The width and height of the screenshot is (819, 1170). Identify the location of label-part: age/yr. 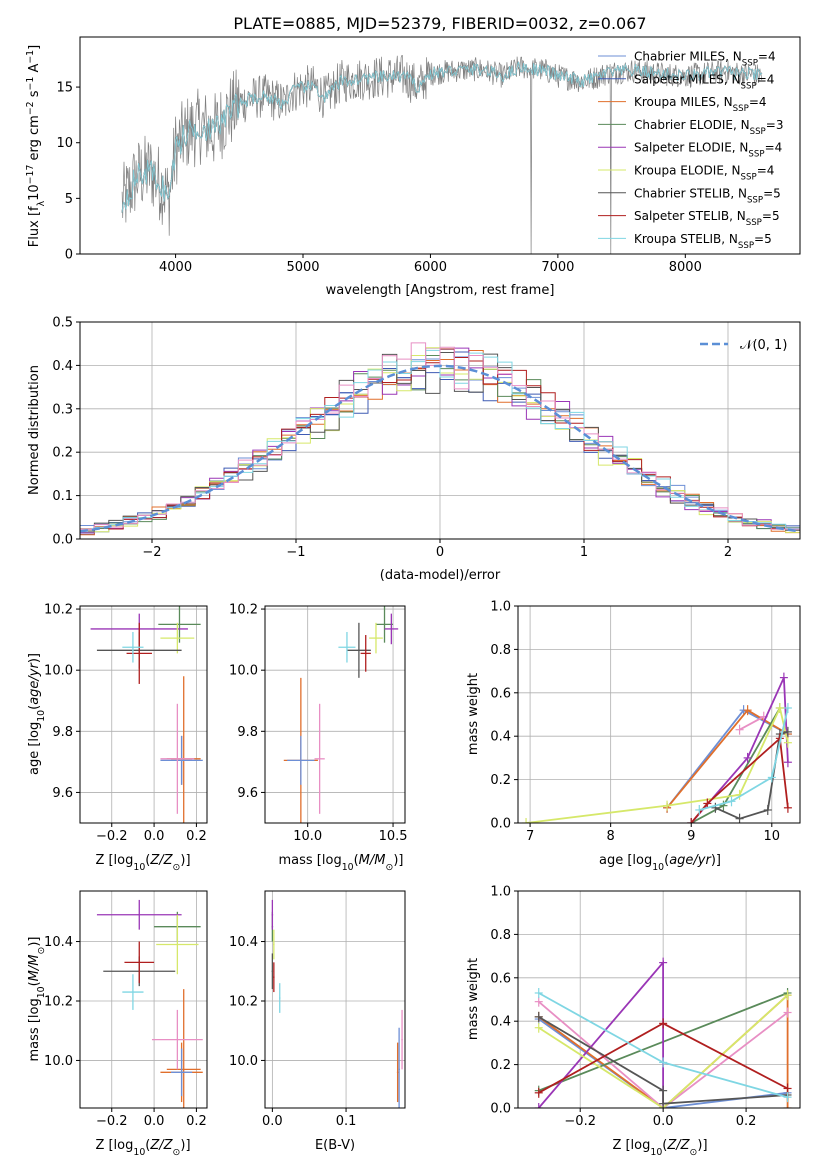
(690, 860).